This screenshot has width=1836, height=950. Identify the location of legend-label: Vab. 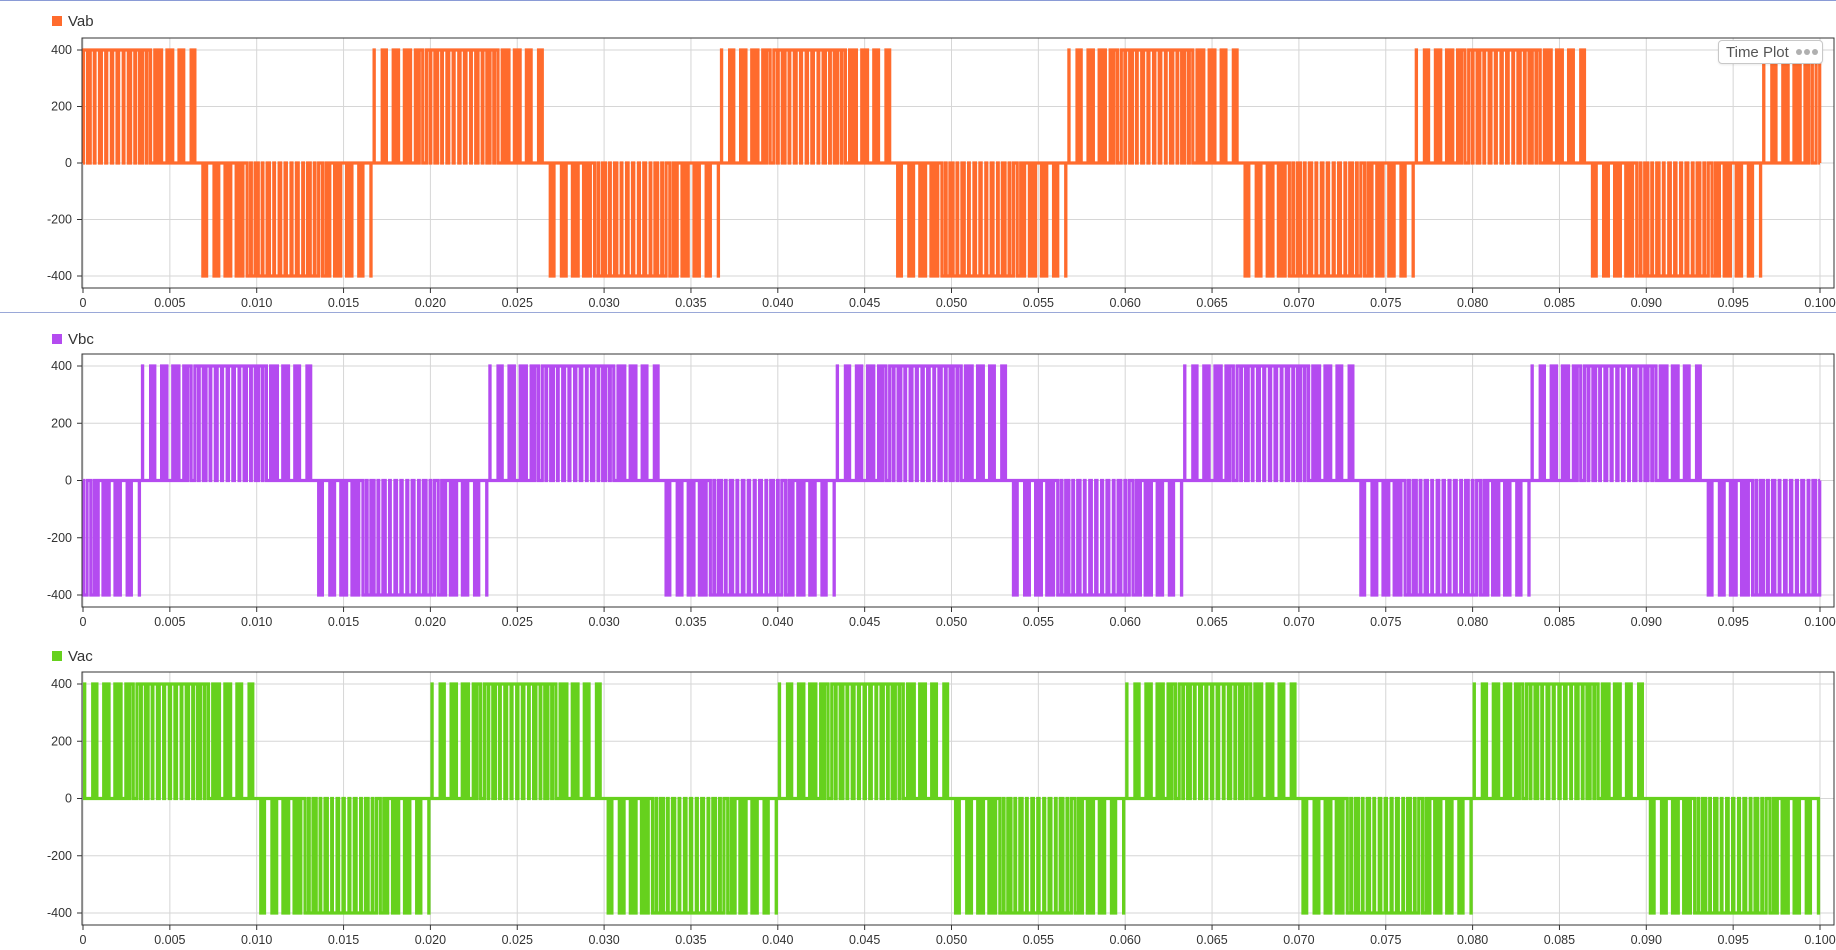
(81, 21).